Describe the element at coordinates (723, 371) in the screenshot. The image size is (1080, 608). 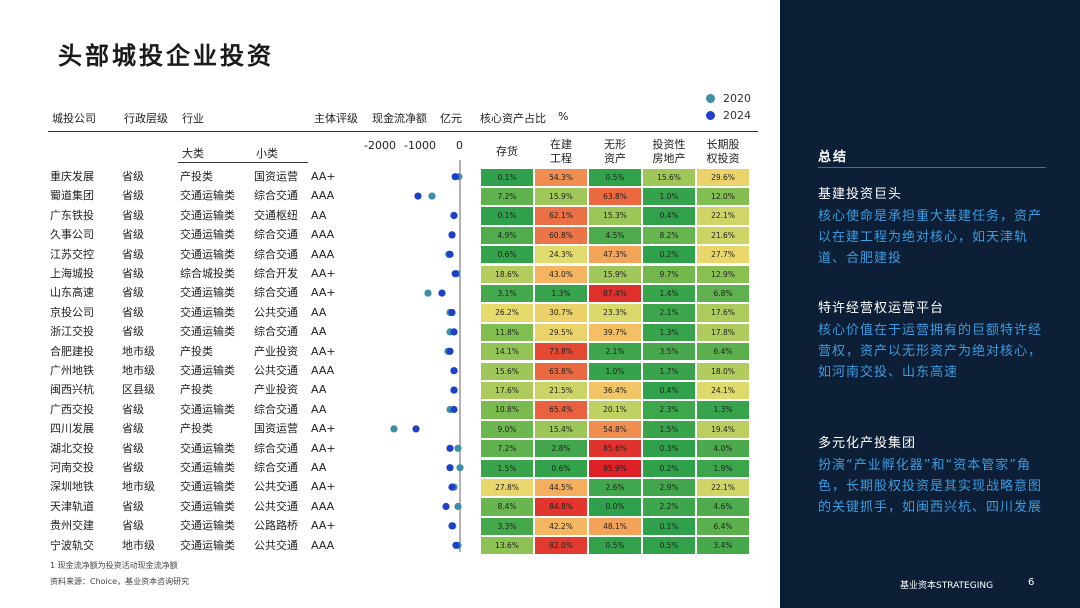
I see `asset-share-cell: 18.0%` at that location.